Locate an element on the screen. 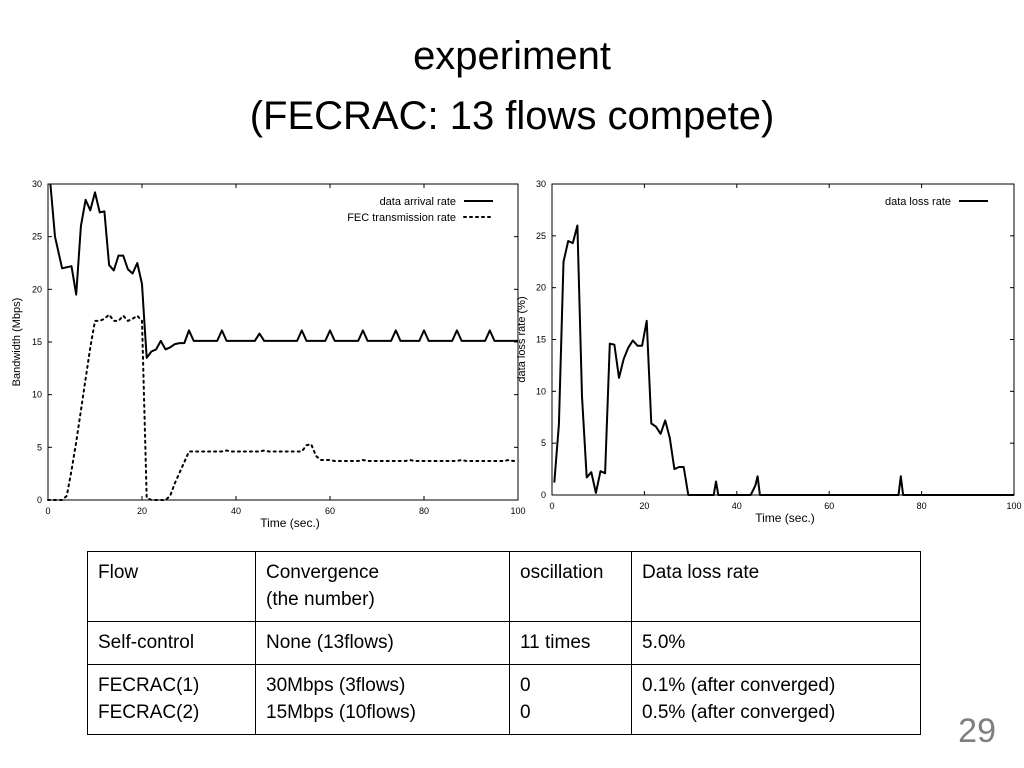 The width and height of the screenshot is (1024, 768). cell-line: FECRAC(1) is located at coordinates (149, 685).